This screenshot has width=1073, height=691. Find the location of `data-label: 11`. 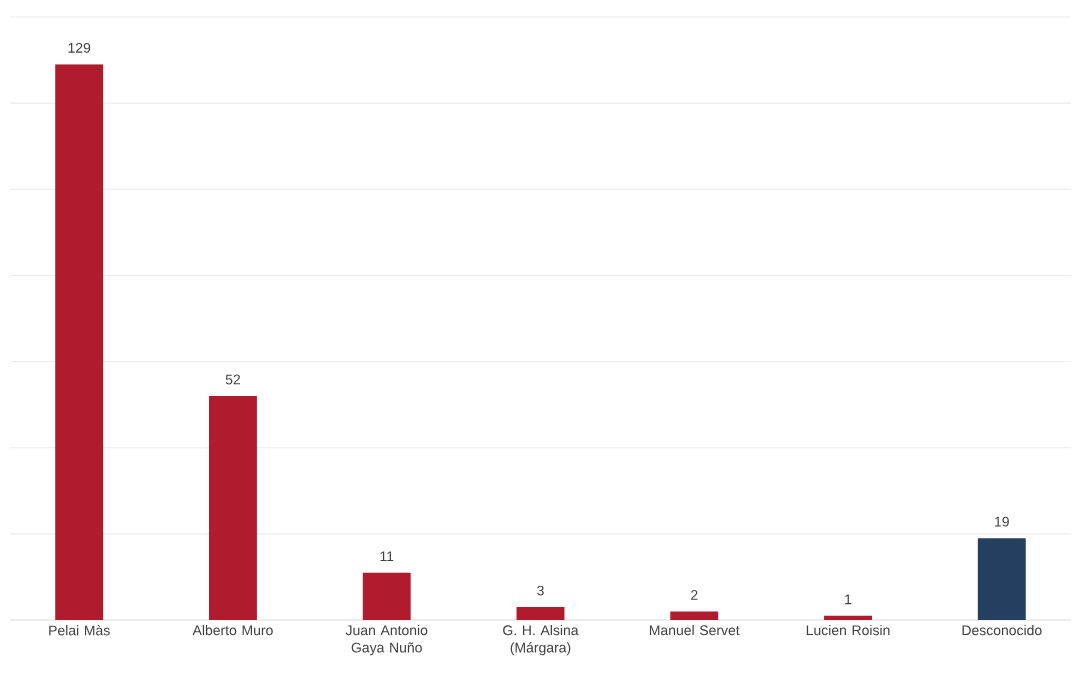

data-label: 11 is located at coordinates (387, 556).